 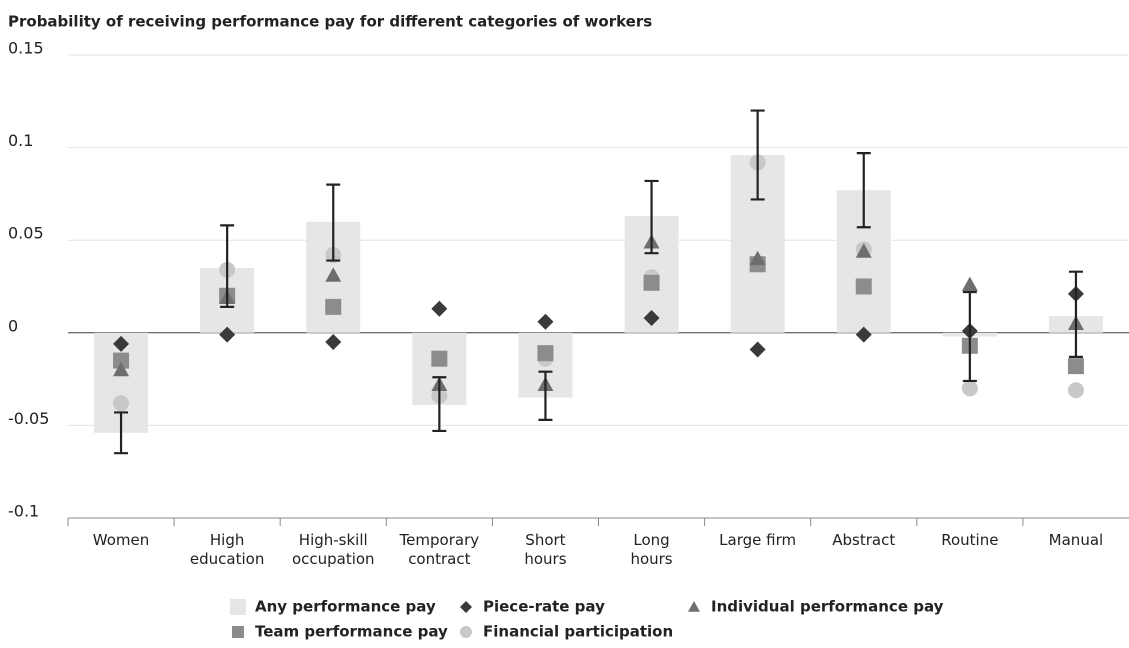 I want to click on x-tick-label: Long hours, so click(x=651, y=549).